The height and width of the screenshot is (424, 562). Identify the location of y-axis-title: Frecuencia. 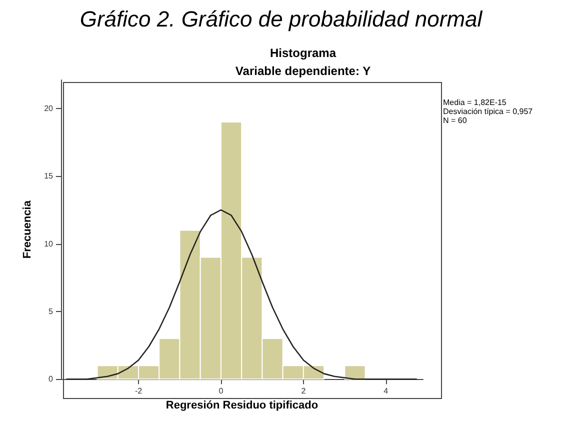
(28, 229).